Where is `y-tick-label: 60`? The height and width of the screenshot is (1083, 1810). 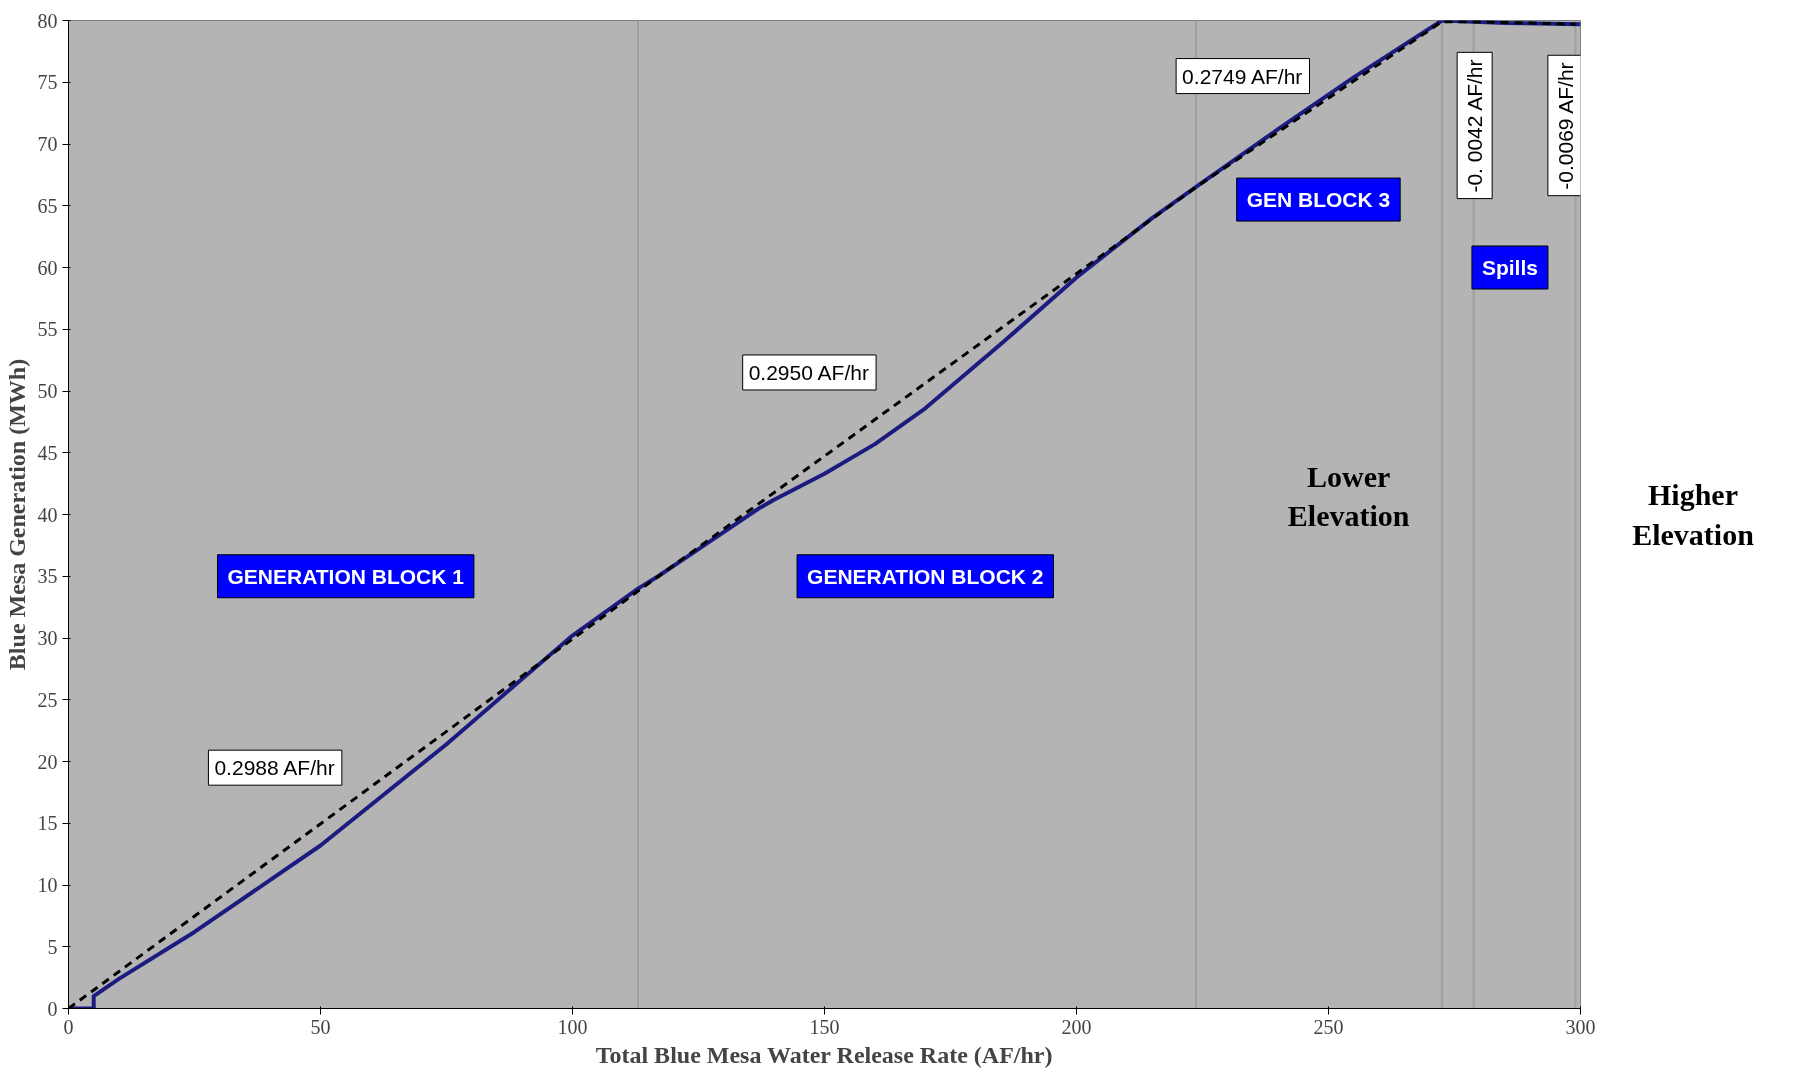
y-tick-label: 60 is located at coordinates (47, 267).